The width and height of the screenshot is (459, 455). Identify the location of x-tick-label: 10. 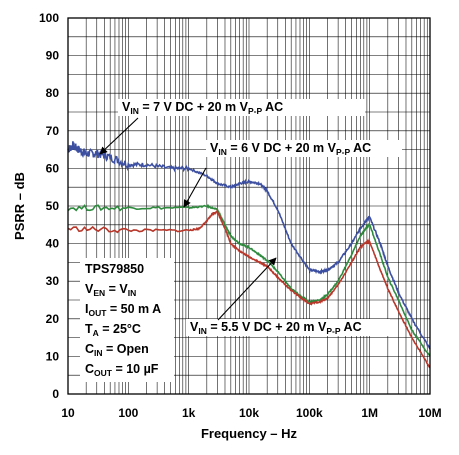
(68, 413).